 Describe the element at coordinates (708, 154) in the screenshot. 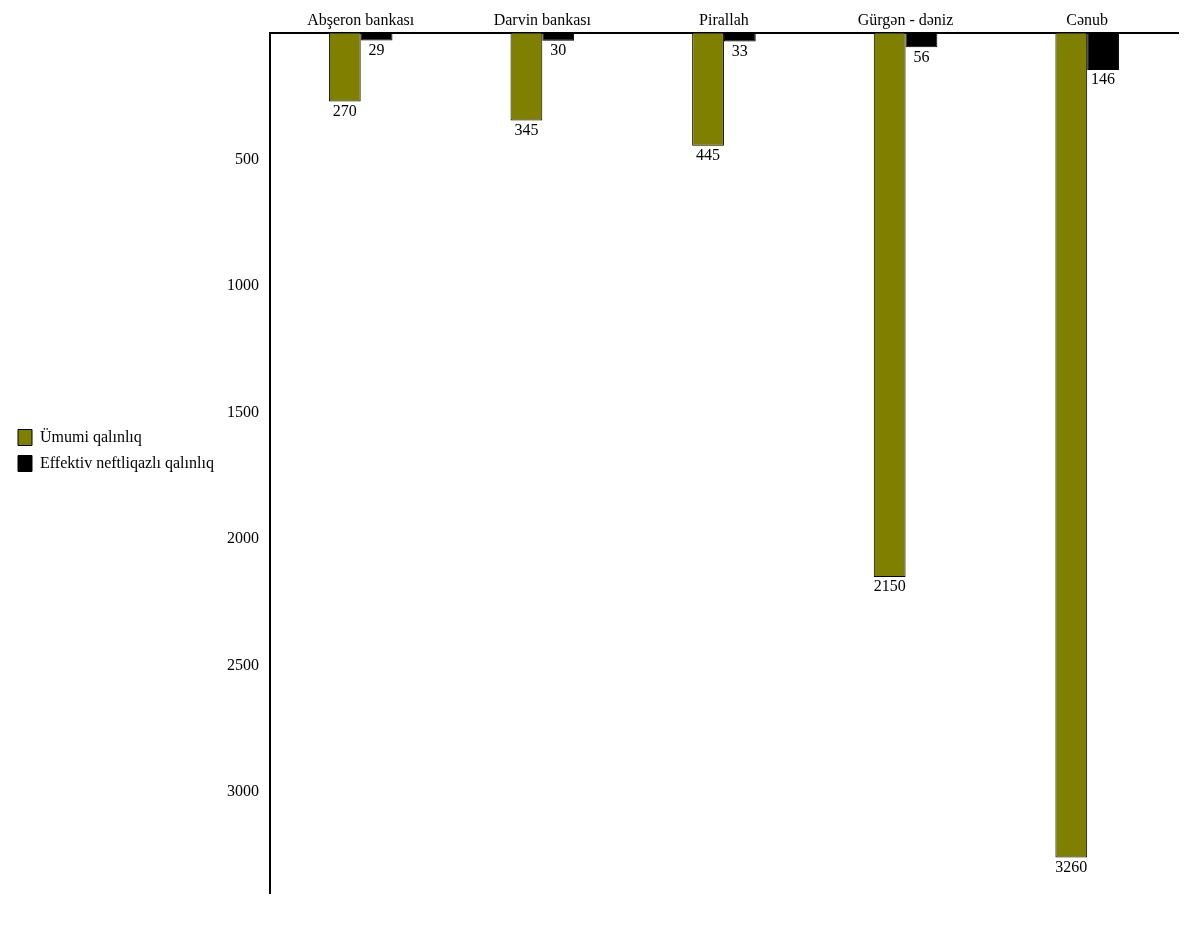

I see `data-label: 445` at that location.